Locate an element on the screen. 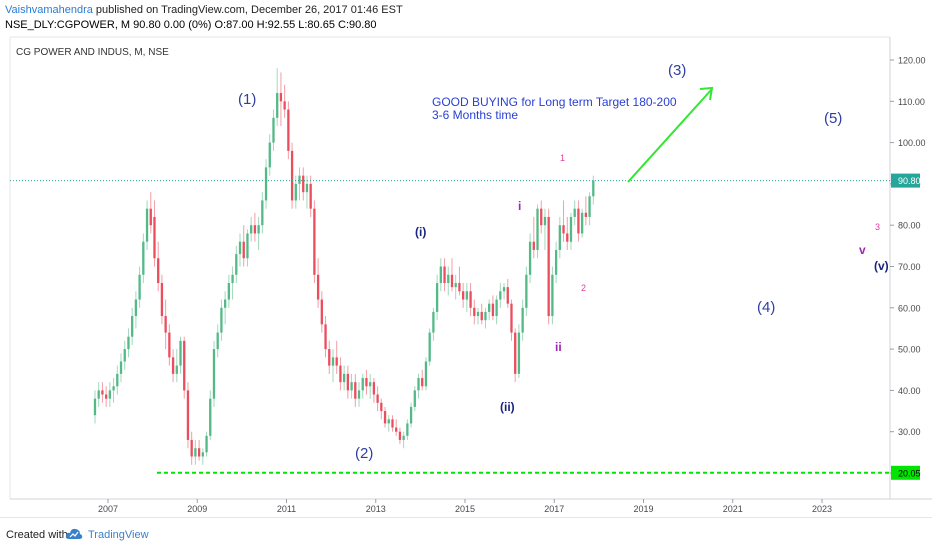  x-tick-label: 2015 is located at coordinates (465, 509).